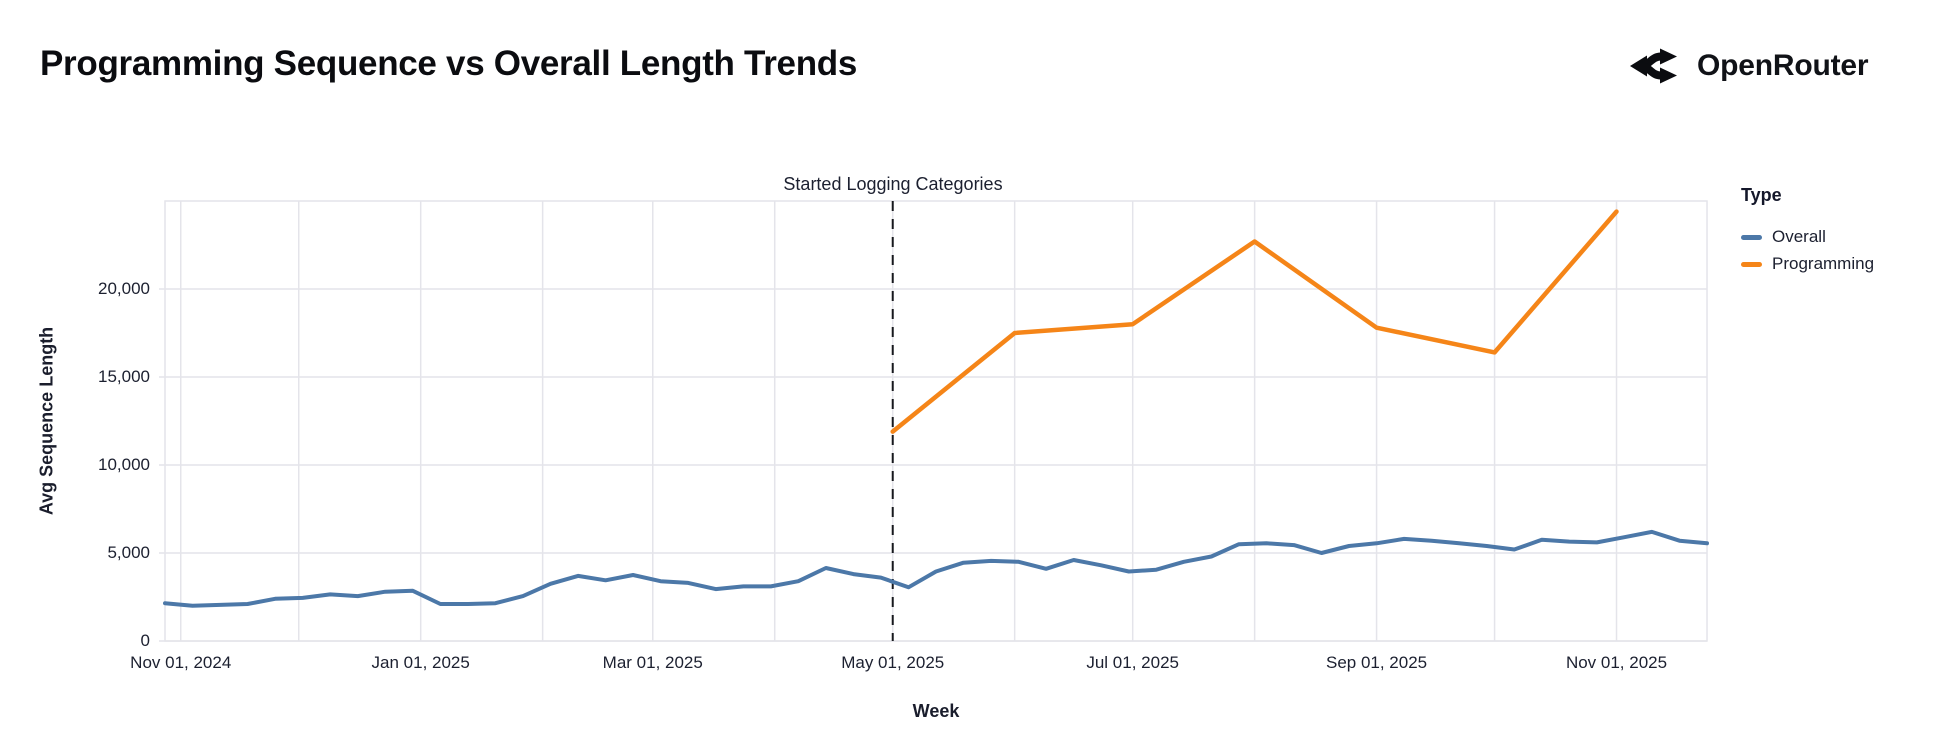  Describe the element at coordinates (893, 184) in the screenshot. I see `annotation-label: Started Logging Categories` at that location.